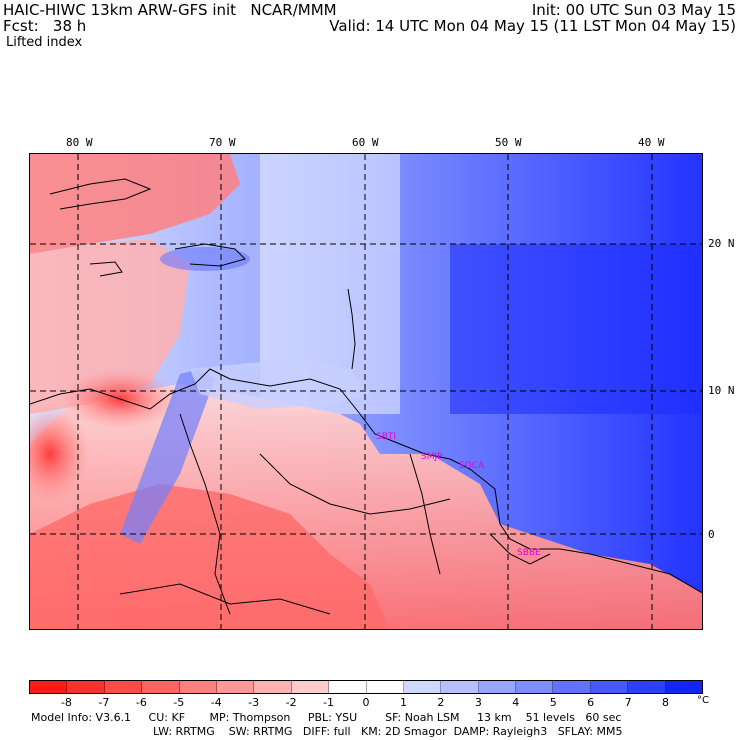  What do you see at coordinates (170, 10) in the screenshot?
I see `header-title-left: HAIC-HIWC 13km ARW-GFS init NCAR/MMM` at bounding box center [170, 10].